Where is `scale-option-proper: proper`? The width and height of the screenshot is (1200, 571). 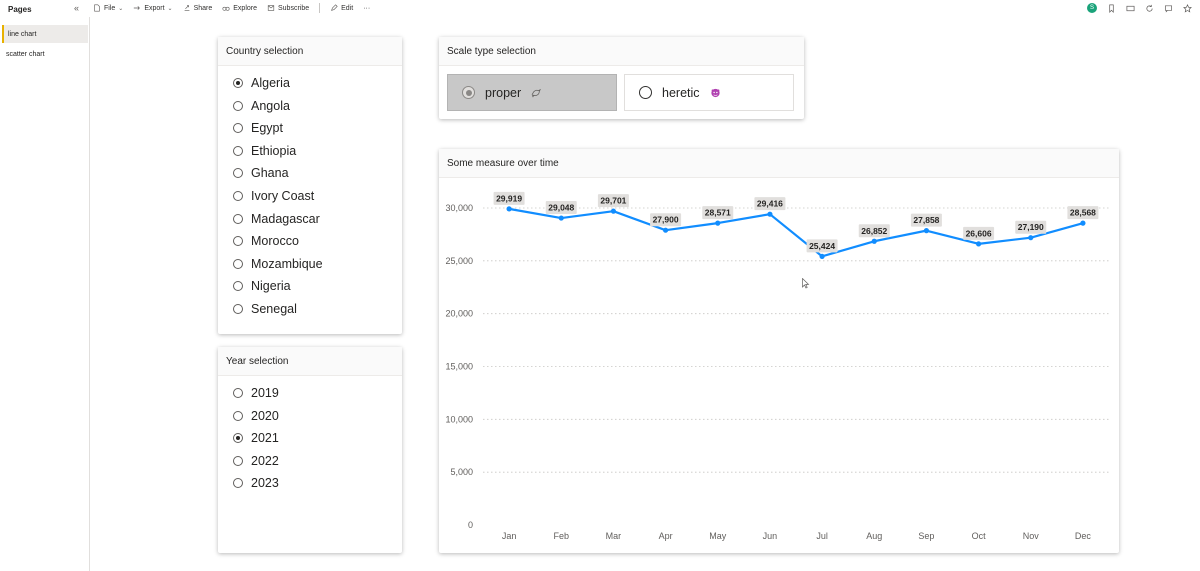
scale-option-proper: proper is located at coordinates (532, 92).